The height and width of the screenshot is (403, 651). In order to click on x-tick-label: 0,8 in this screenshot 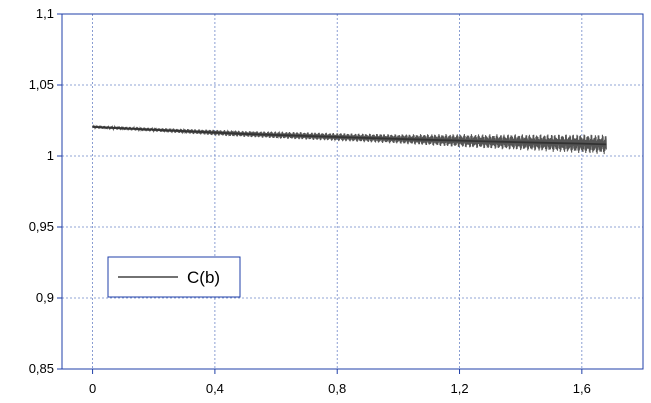, I will do `click(337, 388)`.